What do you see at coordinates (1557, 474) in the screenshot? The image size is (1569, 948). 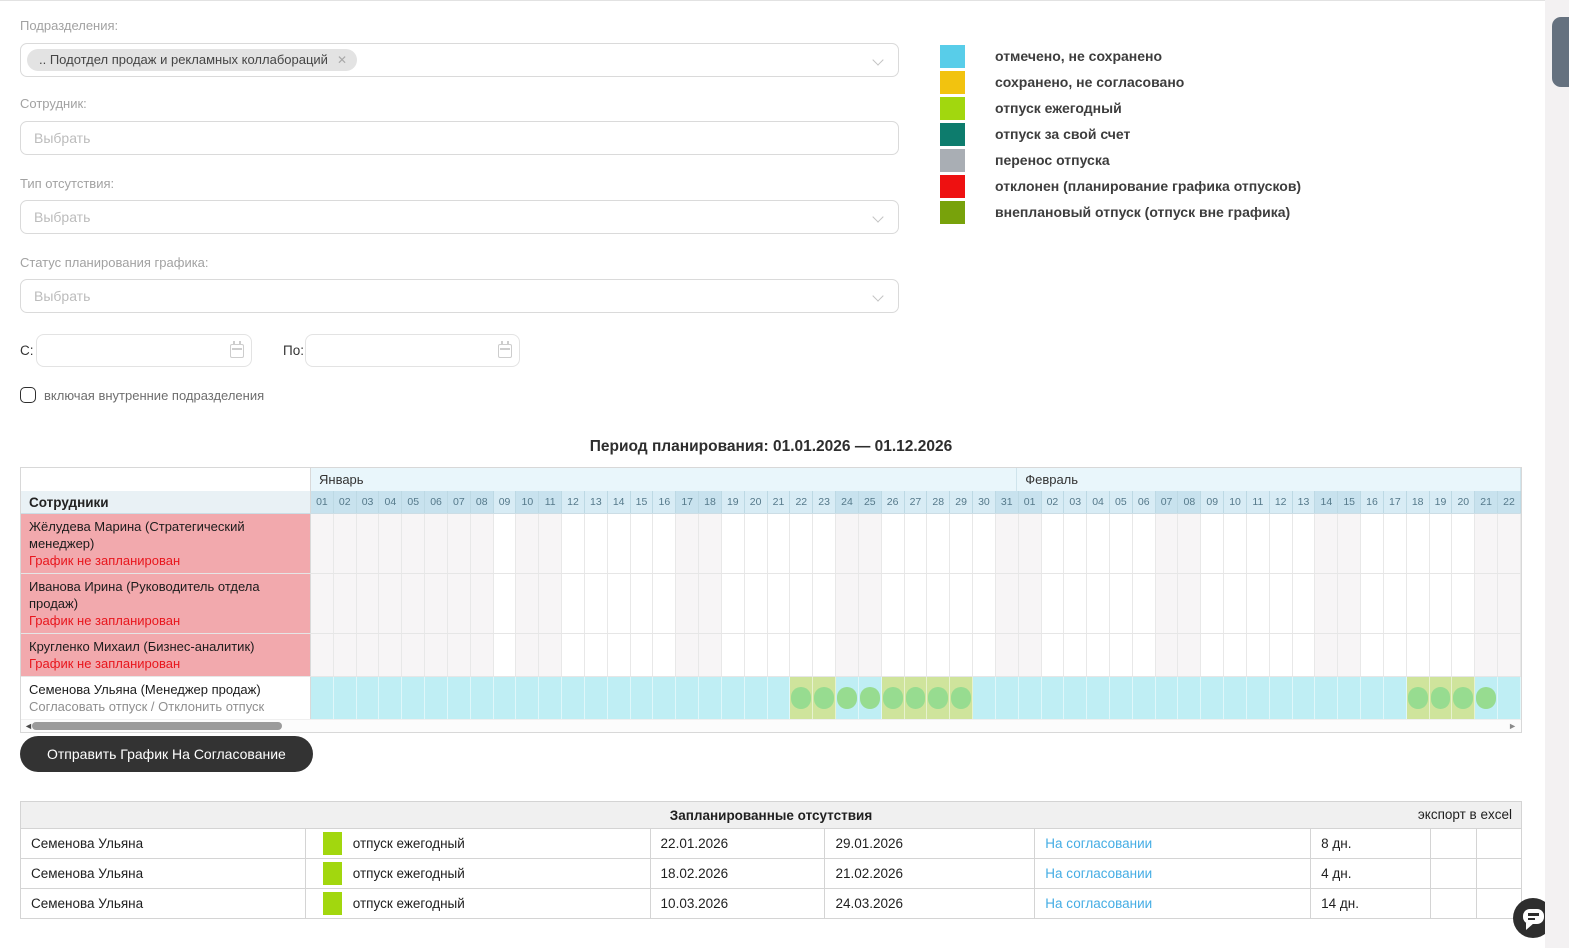 I see `page-vertical-scrollbar` at bounding box center [1557, 474].